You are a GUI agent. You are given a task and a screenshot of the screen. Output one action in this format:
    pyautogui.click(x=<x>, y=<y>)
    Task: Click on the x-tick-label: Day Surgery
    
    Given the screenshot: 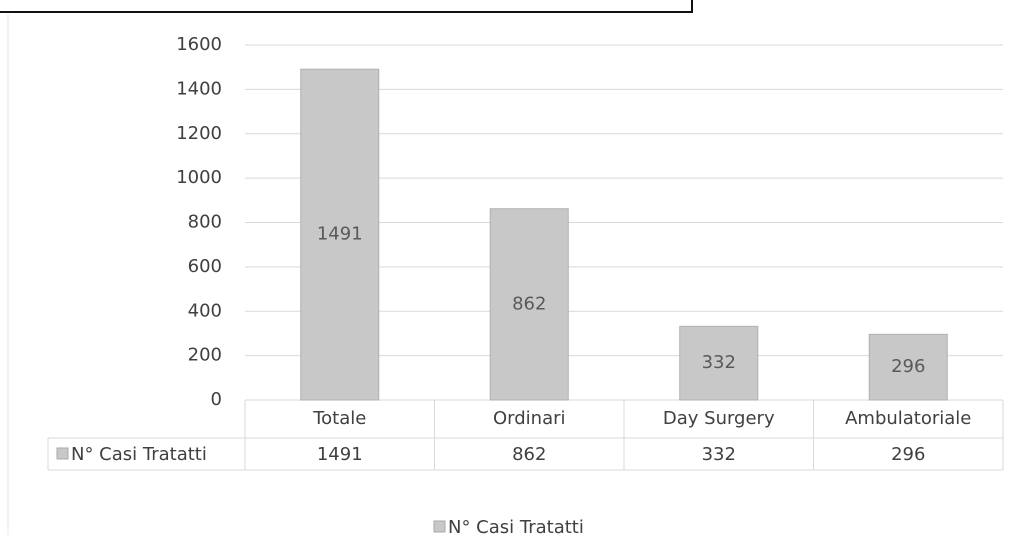 What is the action you would take?
    pyautogui.click(x=719, y=418)
    